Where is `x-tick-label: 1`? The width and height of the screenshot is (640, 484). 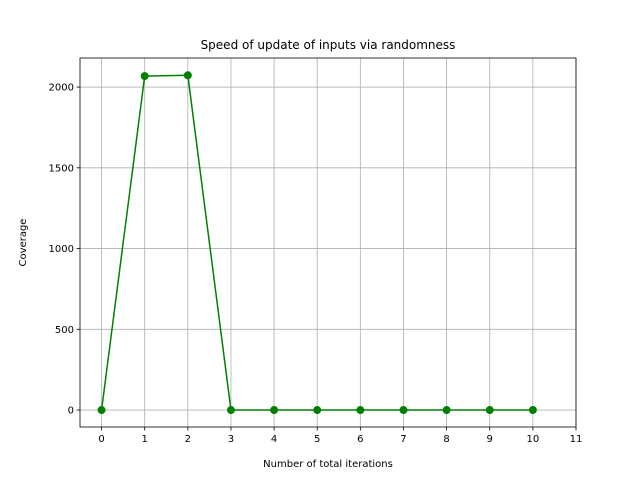
x-tick-label: 1 is located at coordinates (145, 439).